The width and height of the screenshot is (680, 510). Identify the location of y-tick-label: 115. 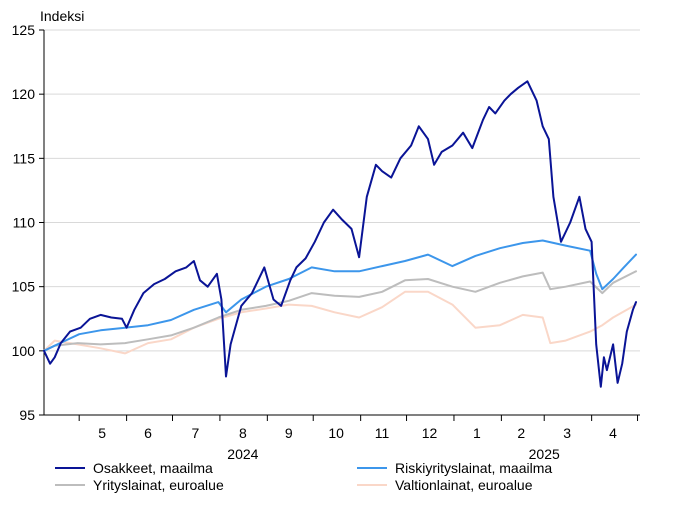
(24, 158).